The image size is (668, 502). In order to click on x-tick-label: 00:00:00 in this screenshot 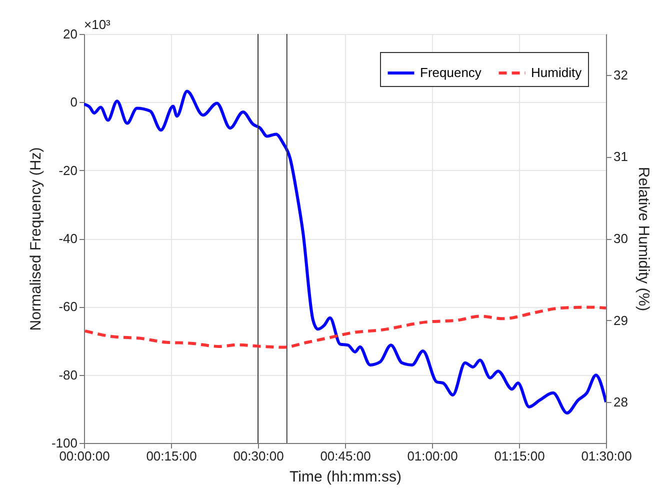, I will do `click(84, 456)`.